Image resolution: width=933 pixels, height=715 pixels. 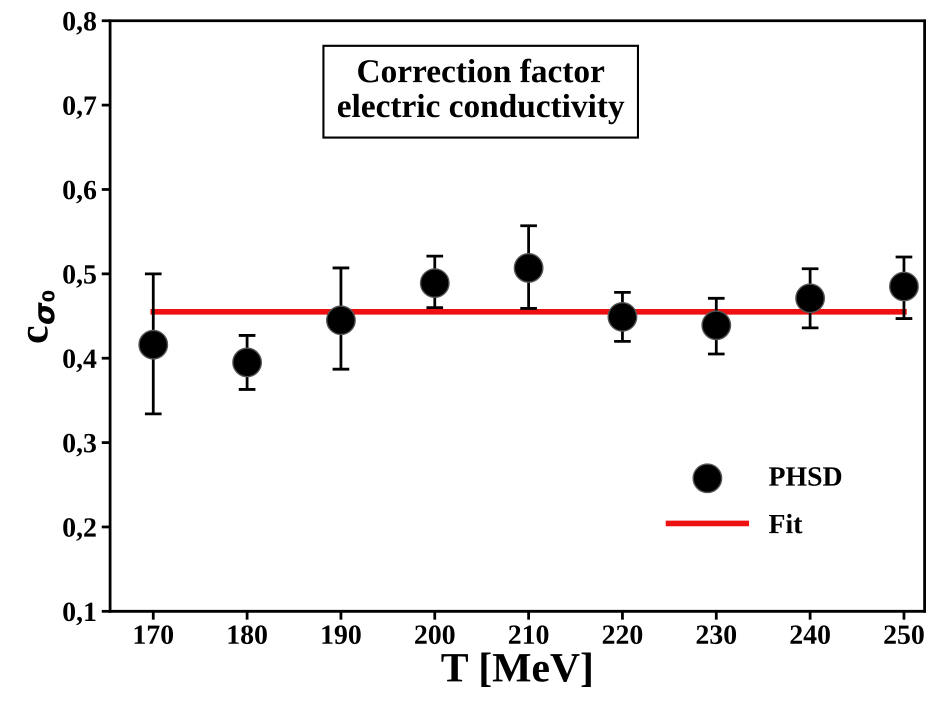 What do you see at coordinates (79, 192) in the screenshot?
I see `y-tick-label: 0,6` at bounding box center [79, 192].